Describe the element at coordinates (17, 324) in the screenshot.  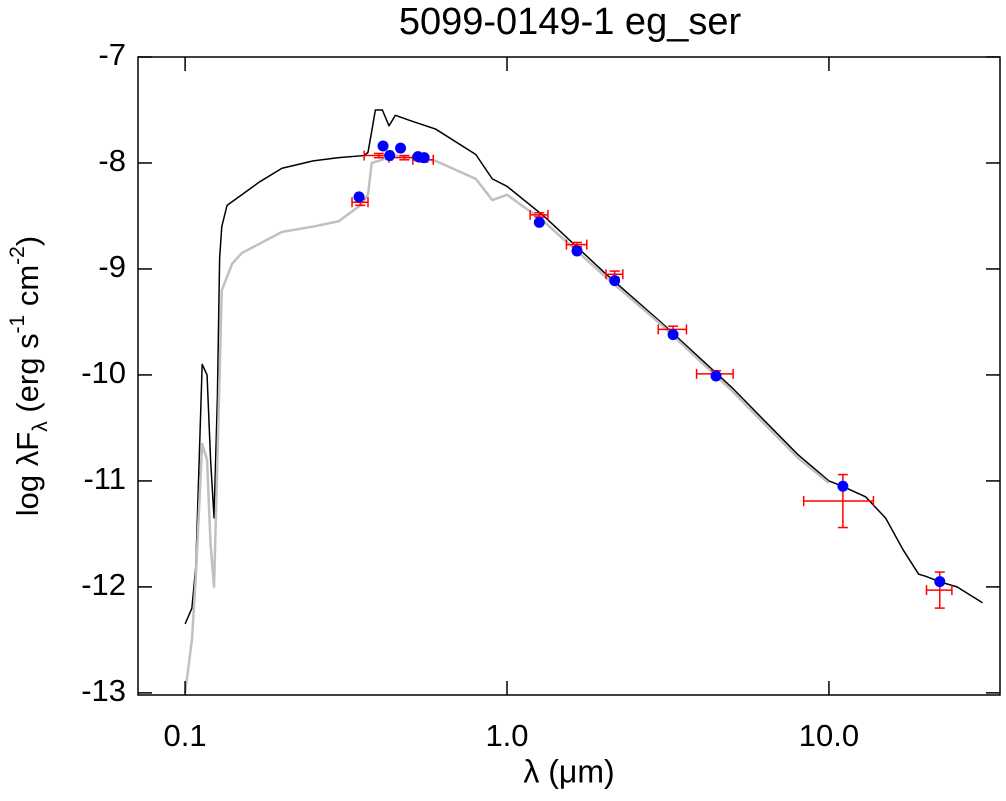
I see `y-label-sup: -1` at that location.